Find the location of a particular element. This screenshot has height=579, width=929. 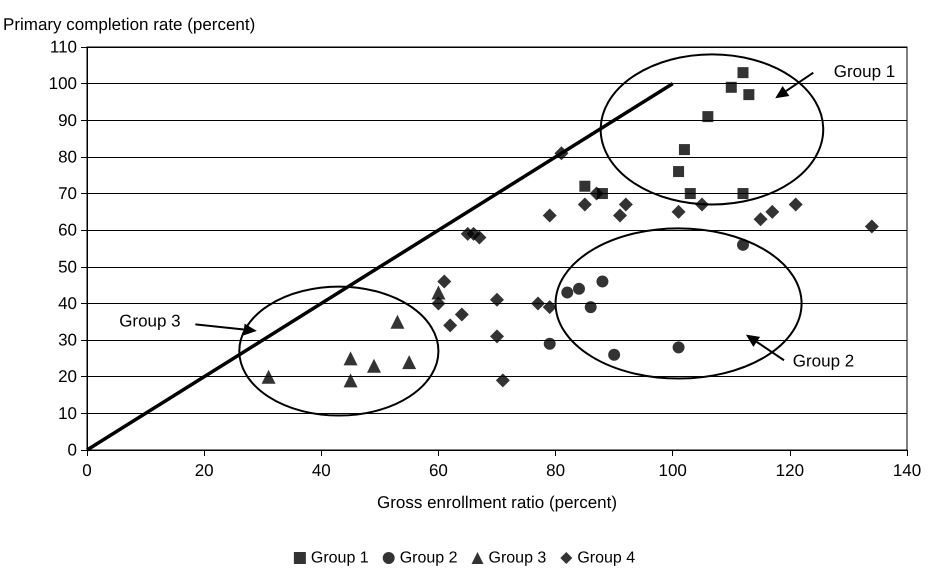

x-tick-label: 80 is located at coordinates (556, 470).